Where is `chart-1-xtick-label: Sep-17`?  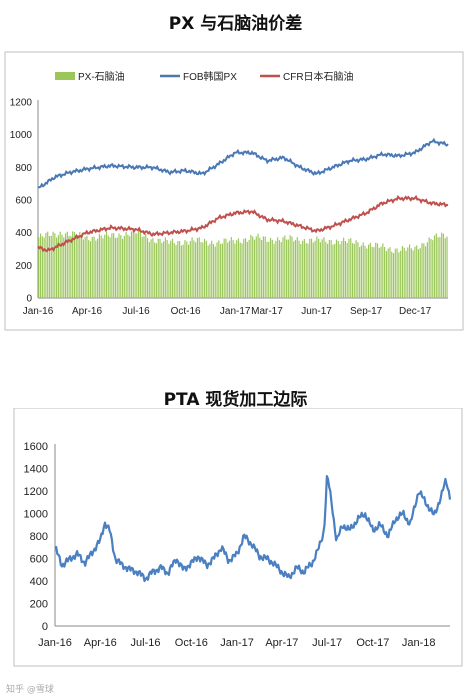 chart-1-xtick-label: Sep-17 is located at coordinates (366, 311).